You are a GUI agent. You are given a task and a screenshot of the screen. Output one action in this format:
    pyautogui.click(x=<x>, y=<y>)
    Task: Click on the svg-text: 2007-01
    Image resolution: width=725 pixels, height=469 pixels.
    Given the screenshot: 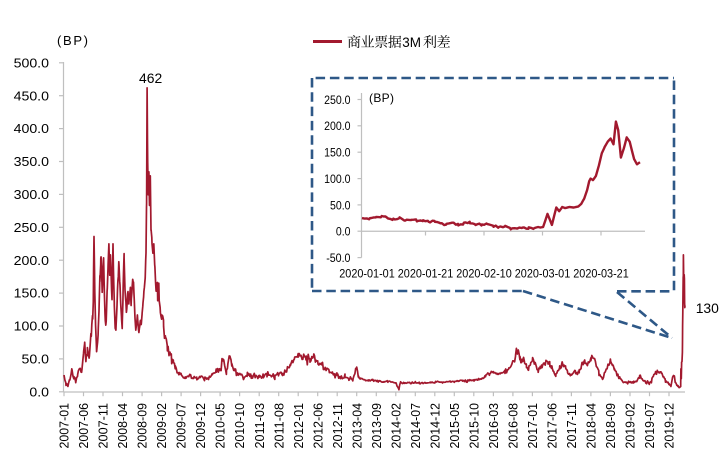 What is the action you would take?
    pyautogui.click(x=65, y=426)
    